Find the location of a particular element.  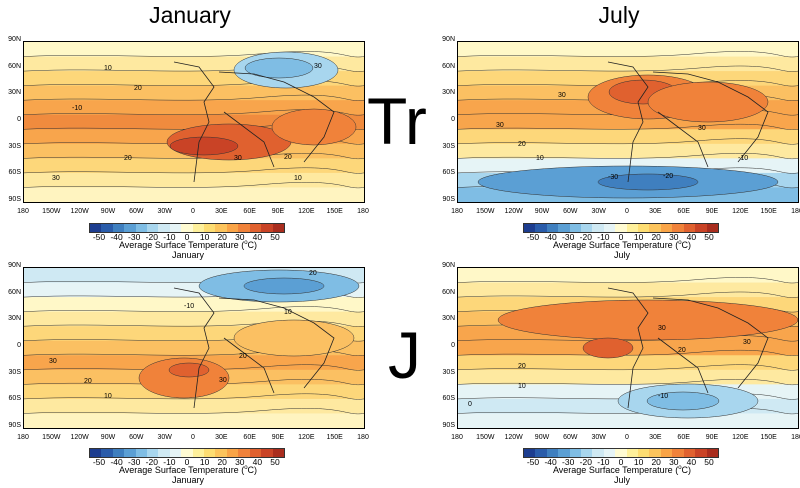

colorbar-title-tr-january: Average Surface Temperature (oC) is located at coordinates (188, 245).